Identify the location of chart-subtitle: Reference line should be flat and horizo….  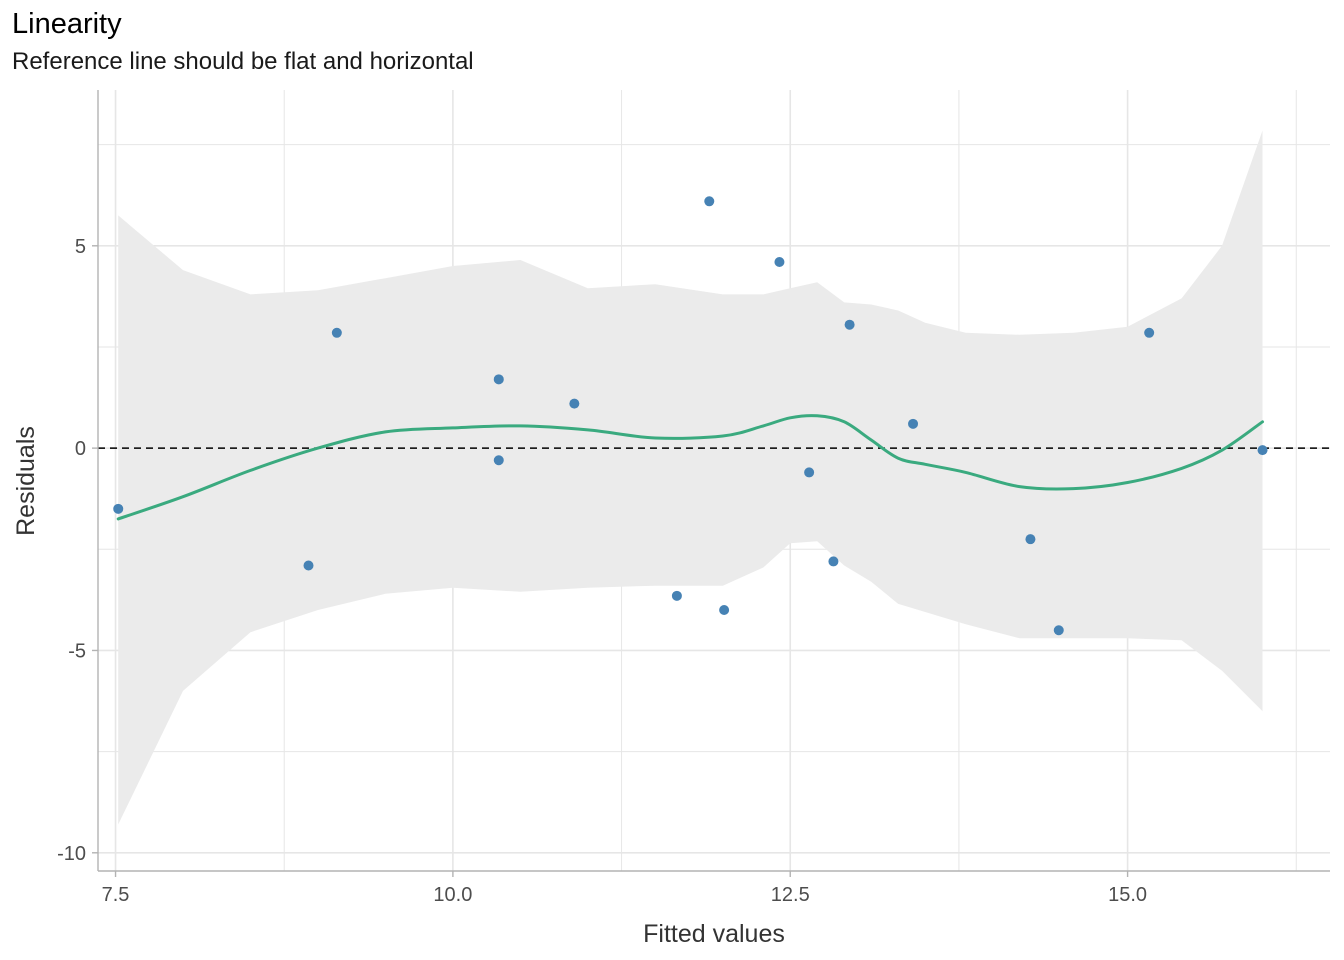
(243, 61).